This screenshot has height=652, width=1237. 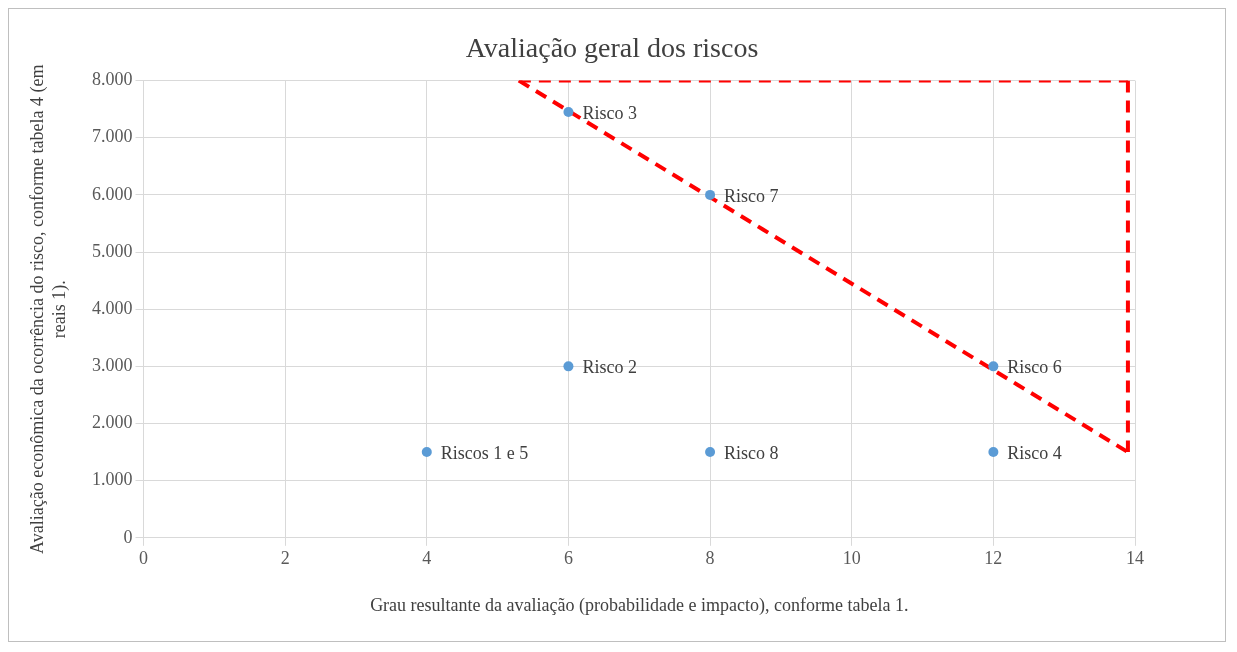 I want to click on x-tick-label: 8, so click(x=710, y=558).